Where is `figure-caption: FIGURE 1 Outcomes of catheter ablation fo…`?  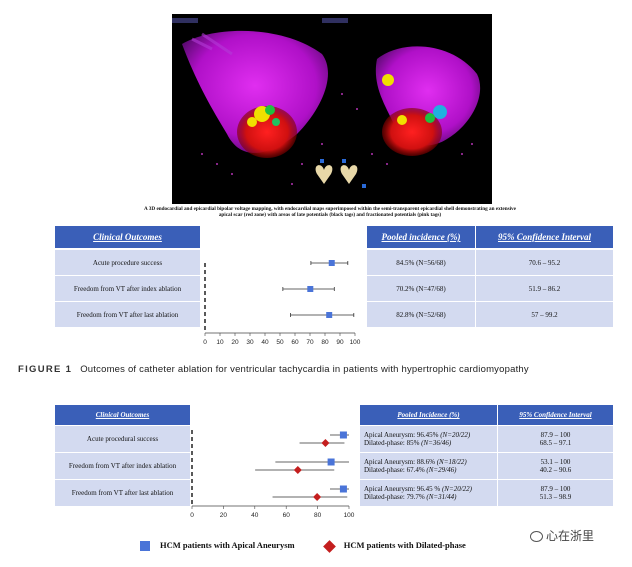 figure-caption: FIGURE 1 Outcomes of catheter ablation fo… is located at coordinates (273, 369).